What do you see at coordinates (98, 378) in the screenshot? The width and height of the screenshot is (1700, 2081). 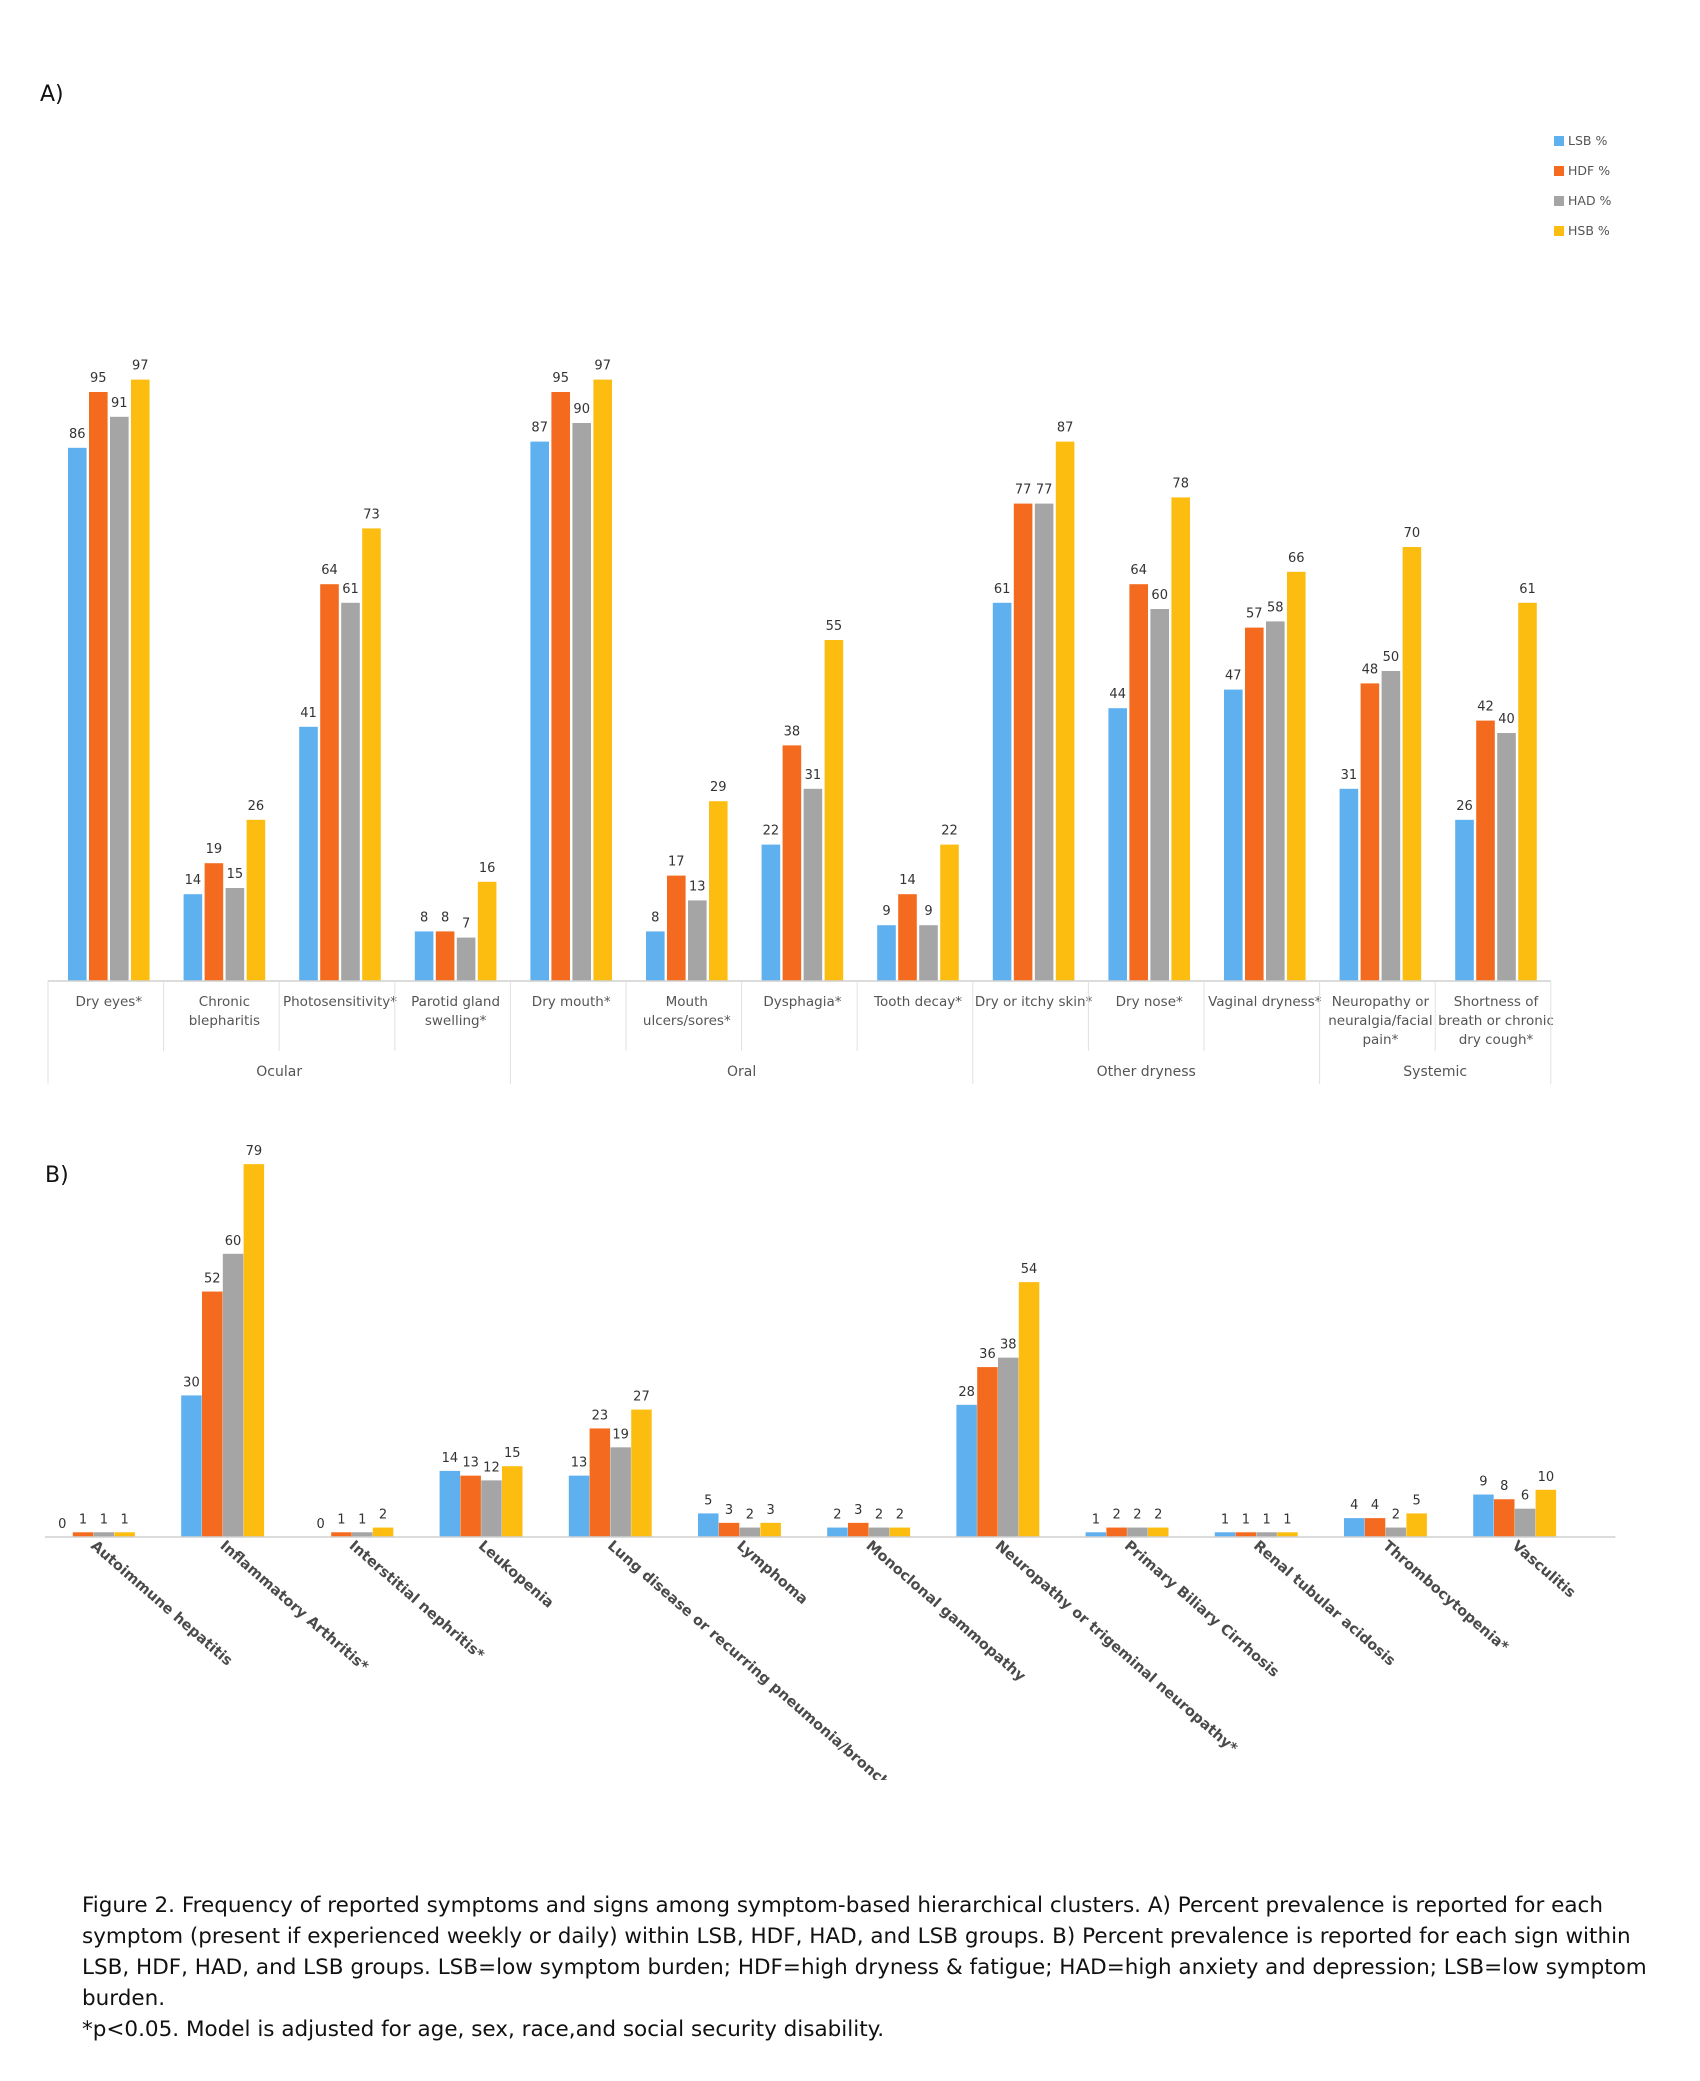 I see `value-label-a-hdf-0: 95` at bounding box center [98, 378].